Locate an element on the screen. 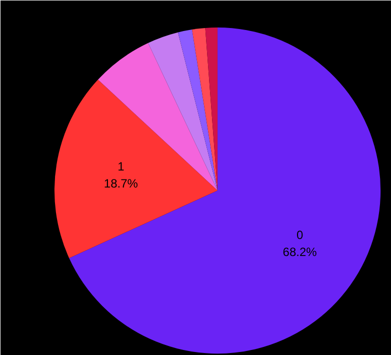 The width and height of the screenshot is (391, 355). slice-label: 1 is located at coordinates (121, 167).